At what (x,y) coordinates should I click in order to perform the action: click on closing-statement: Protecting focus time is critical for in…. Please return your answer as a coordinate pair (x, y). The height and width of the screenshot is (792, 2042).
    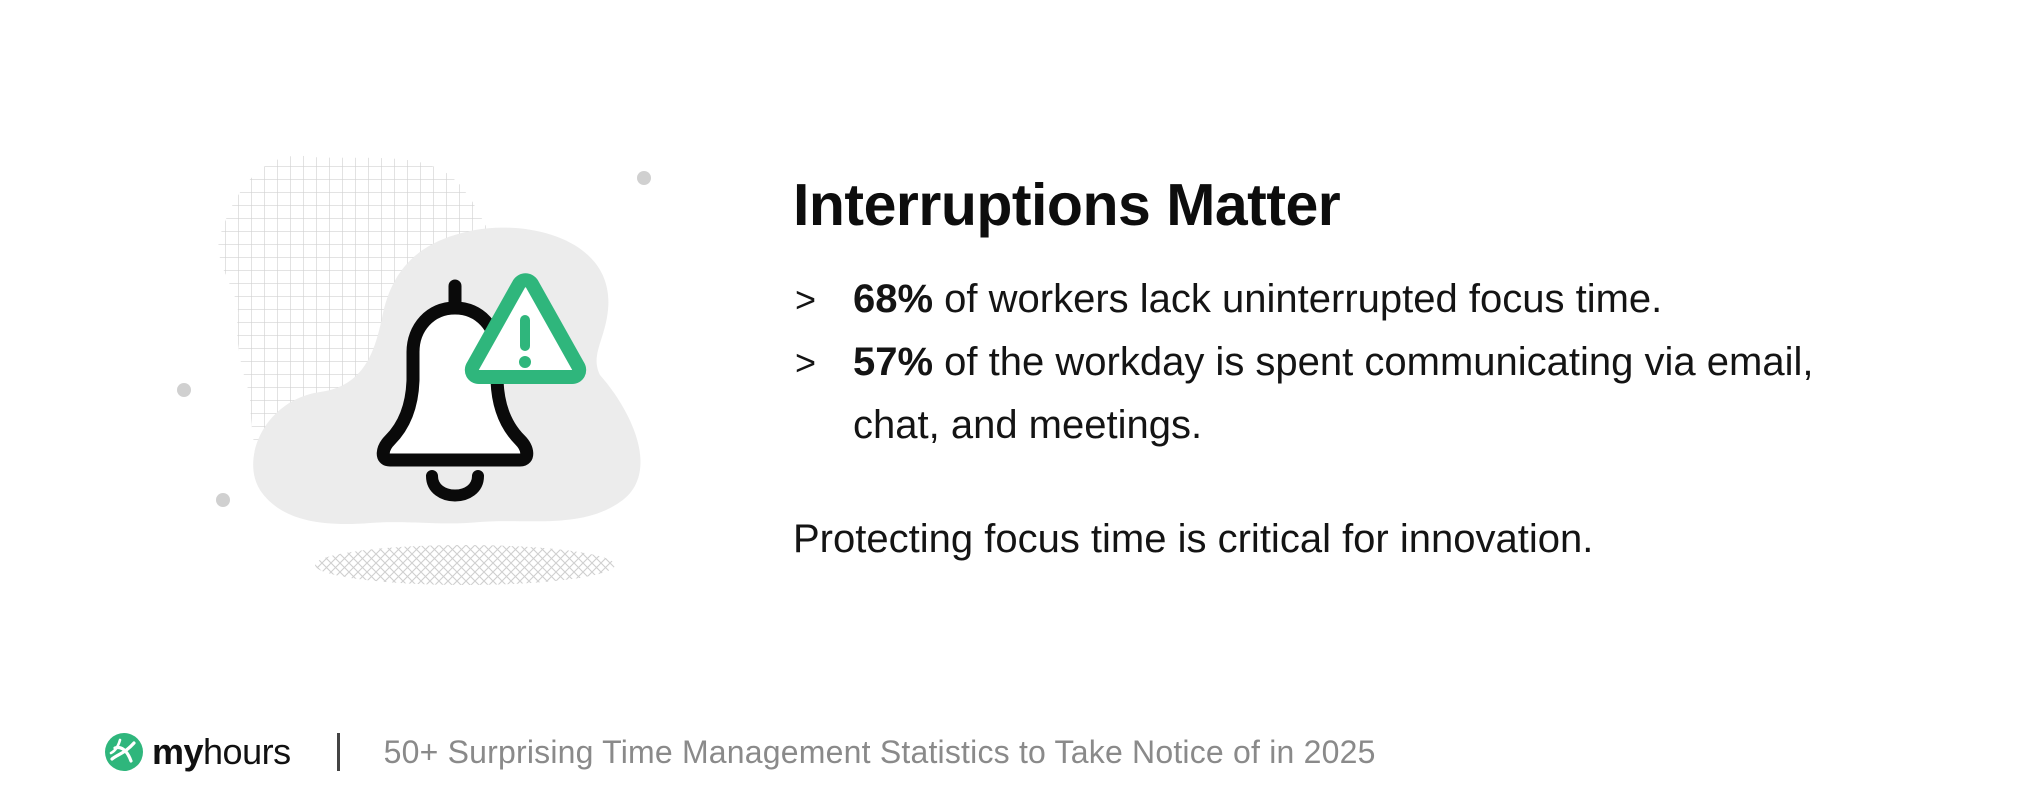
    Looking at the image, I should click on (1193, 539).